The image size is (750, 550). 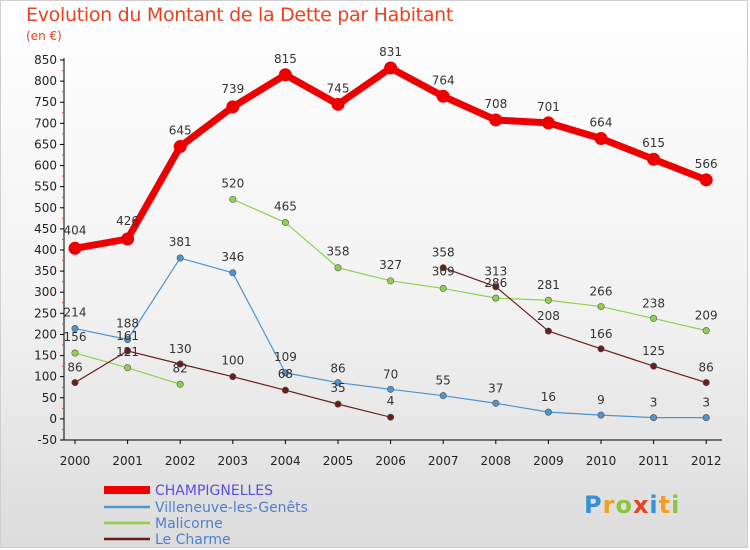 What do you see at coordinates (45, 81) in the screenshot?
I see `y-tick-label: 800` at bounding box center [45, 81].